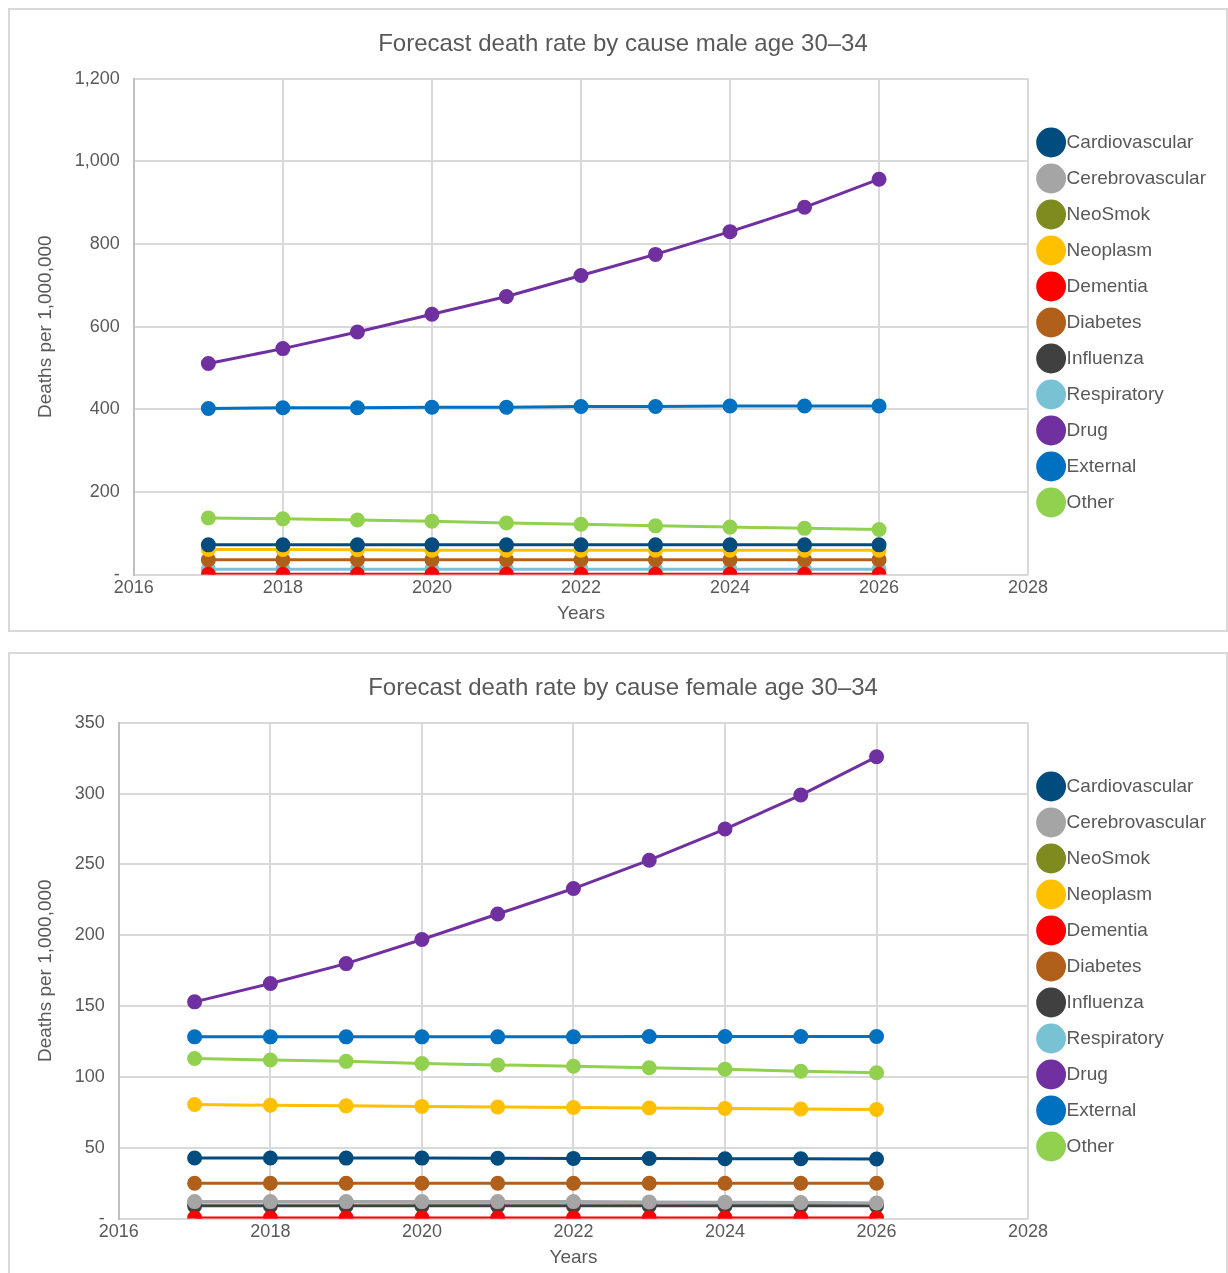  What do you see at coordinates (97, 77) in the screenshot?
I see `y-tick-label: 1,200` at bounding box center [97, 77].